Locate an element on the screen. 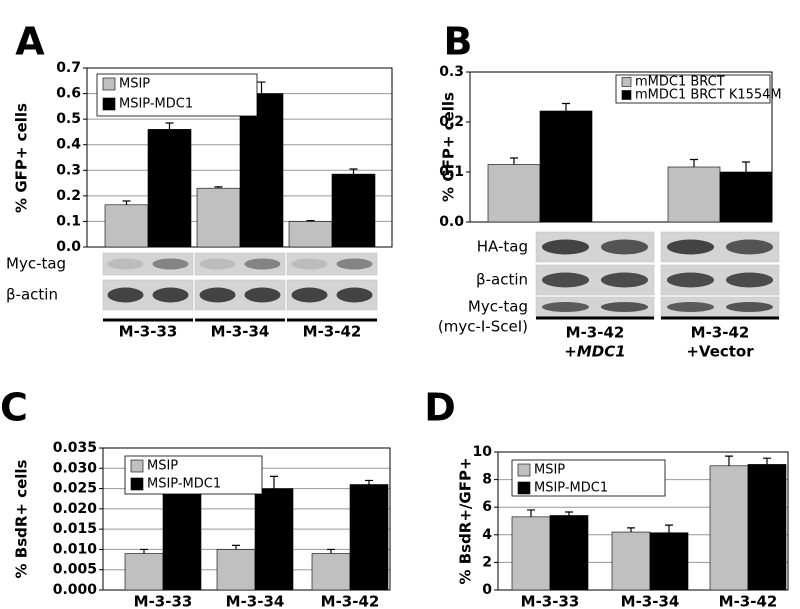 The width and height of the screenshot is (800, 609). x-tick-sublabel: +MDC1 is located at coordinates (594, 352).